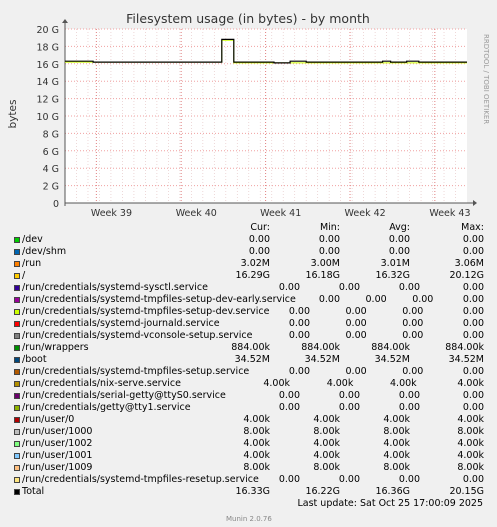  What do you see at coordinates (248, 432) in the screenshot?
I see `legend-row: /run/user/1000 8.00k 8.00k 8.00k 8.00k` at bounding box center [248, 432].